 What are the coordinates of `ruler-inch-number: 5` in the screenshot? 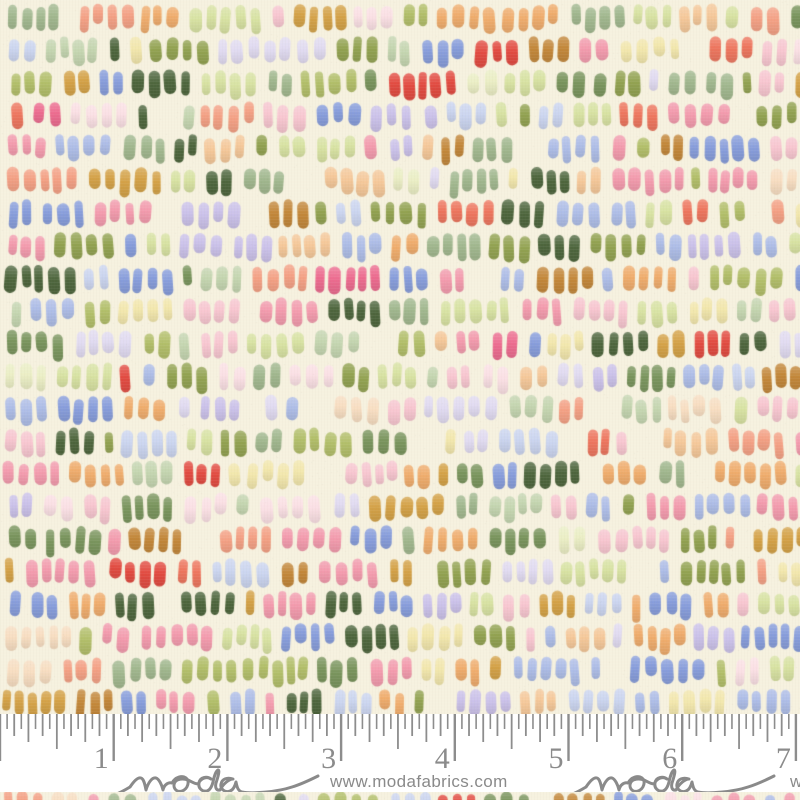 It's located at (556, 758).